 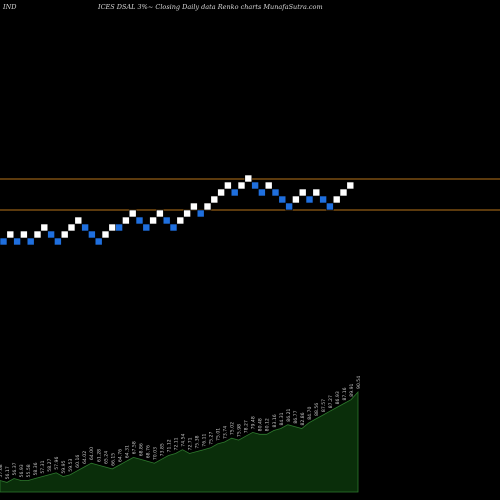 I want to click on volume-label: 80.48, so click(x=261, y=424).